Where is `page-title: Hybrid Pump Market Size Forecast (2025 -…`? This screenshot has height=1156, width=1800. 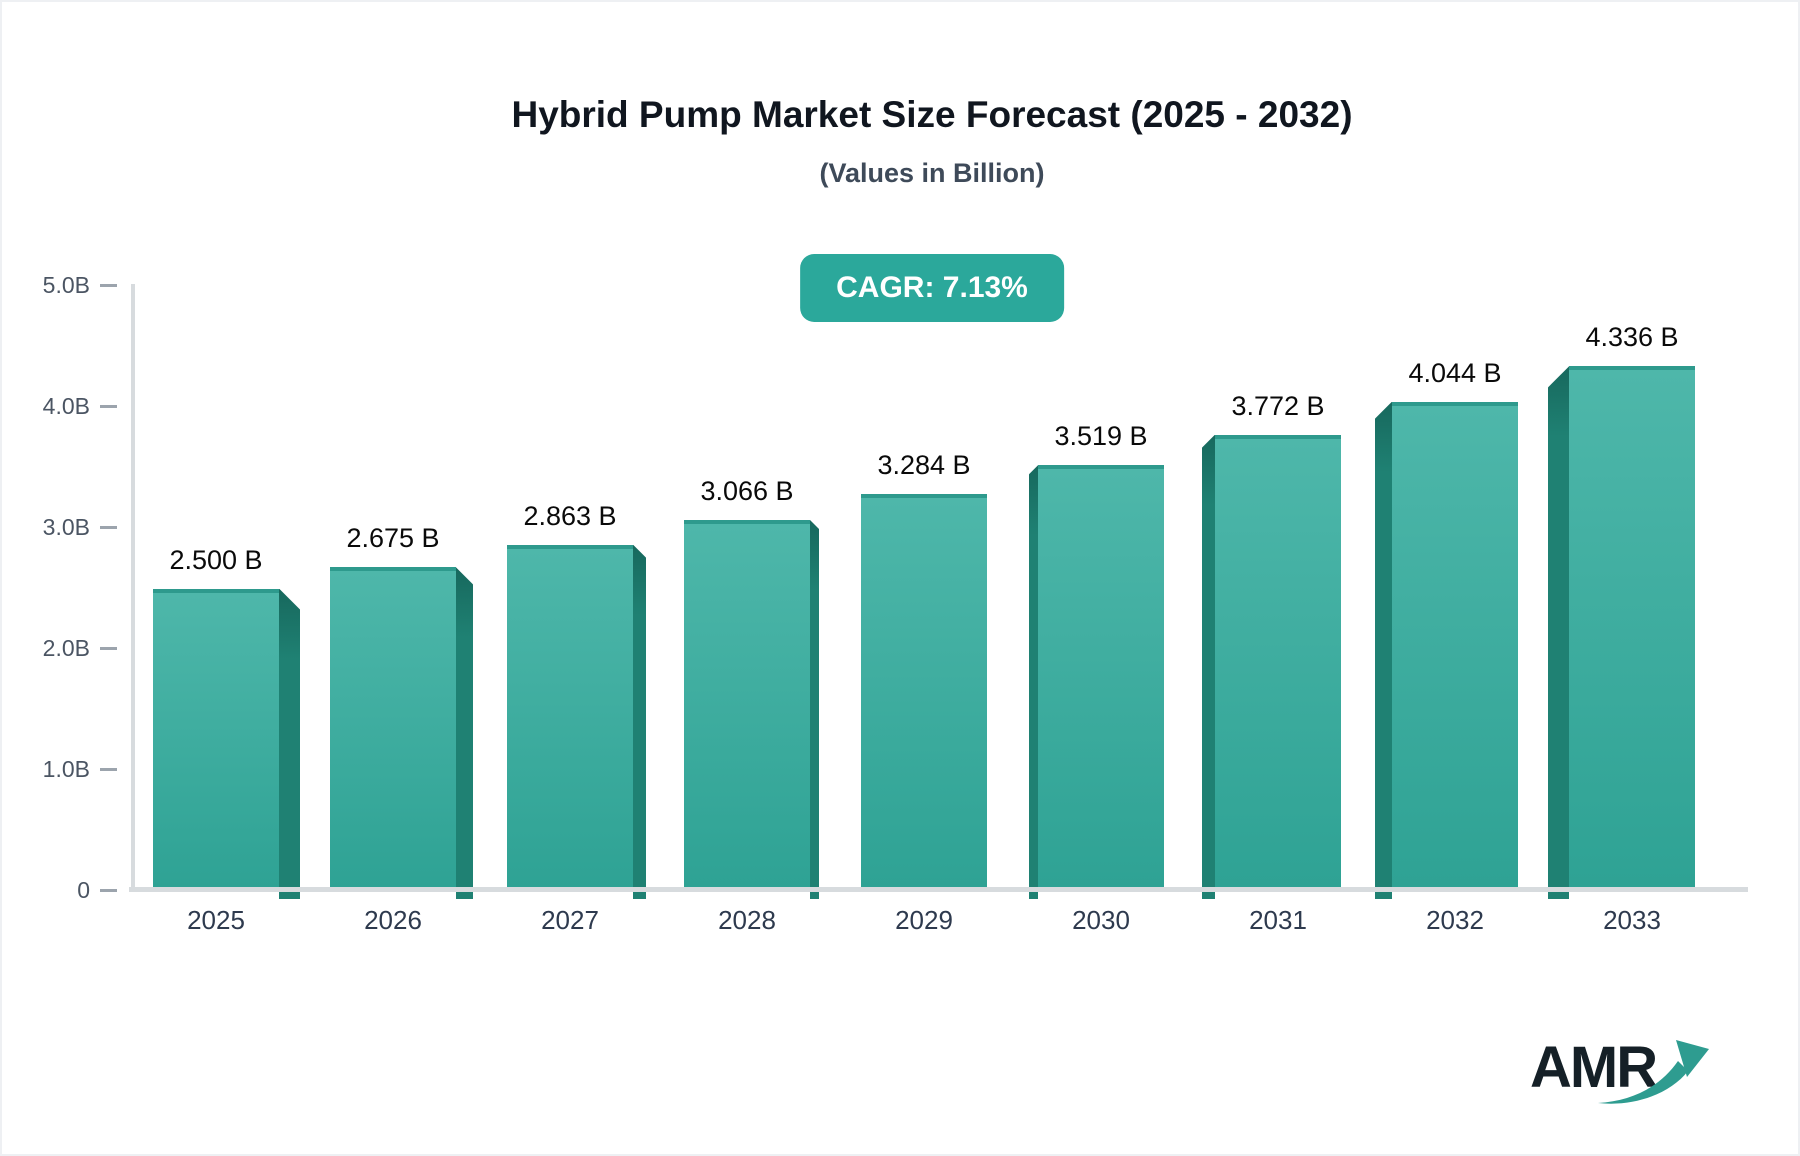 page-title: Hybrid Pump Market Size Forecast (2025 -… is located at coordinates (932, 114).